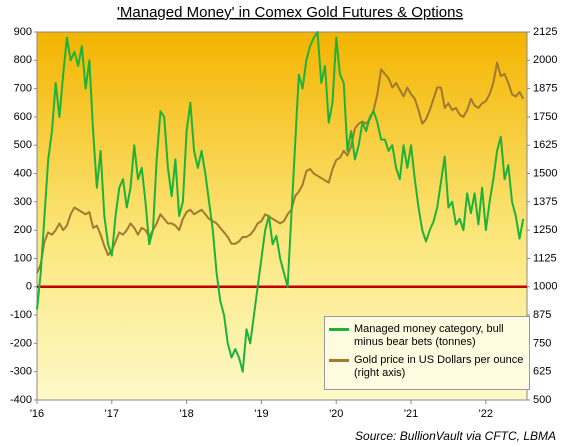  I want to click on y2-tick-label: 2125, so click(545, 32).